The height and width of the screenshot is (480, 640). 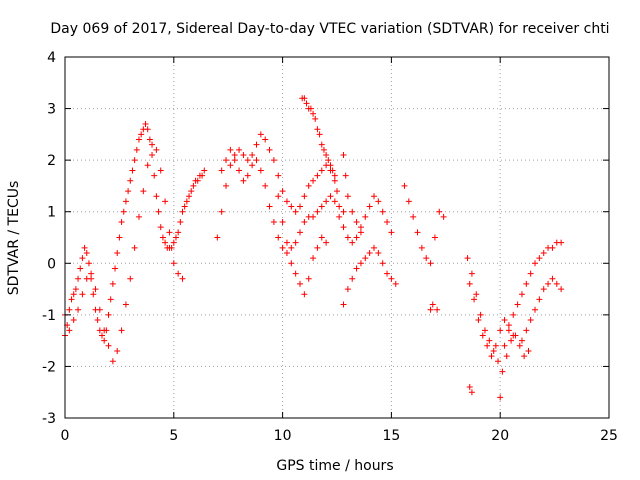 What do you see at coordinates (391, 436) in the screenshot?
I see `x-tick-label: 15` at bounding box center [391, 436].